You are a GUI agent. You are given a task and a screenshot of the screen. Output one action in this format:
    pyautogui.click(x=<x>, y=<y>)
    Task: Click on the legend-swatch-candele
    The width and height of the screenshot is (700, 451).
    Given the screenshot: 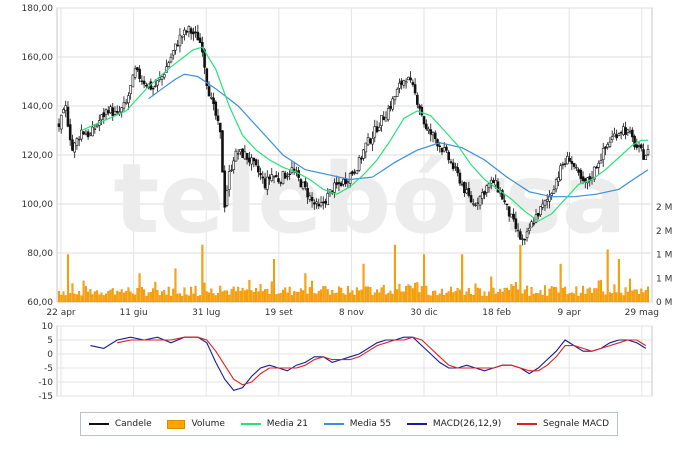 What is the action you would take?
    pyautogui.click(x=98, y=424)
    